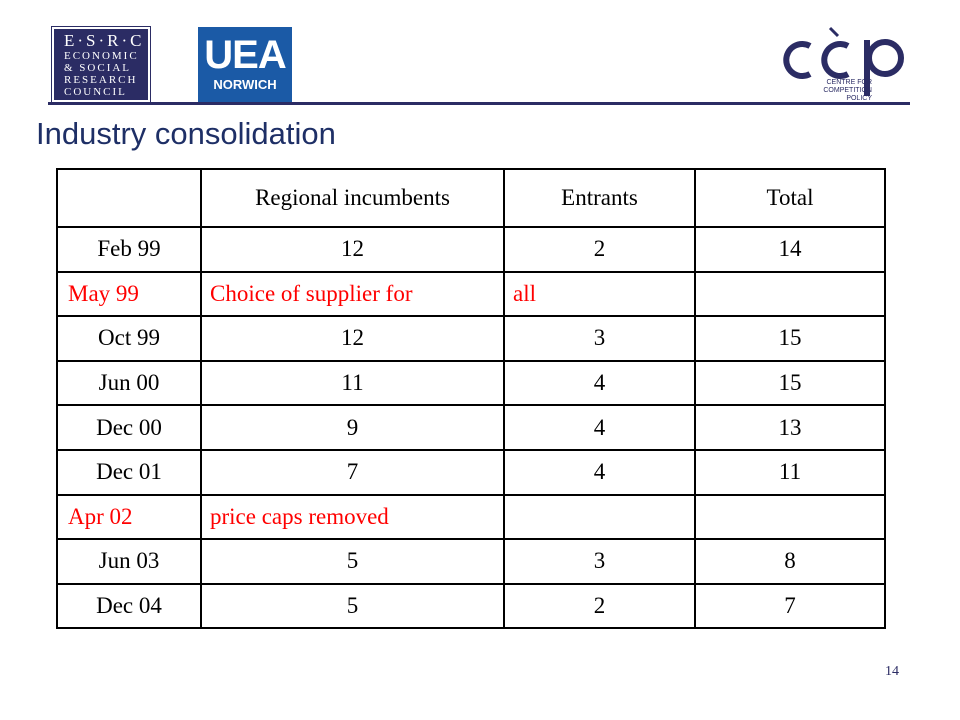 This screenshot has height=720, width=960. What do you see at coordinates (847, 94) in the screenshot?
I see `ccp-sub-line: COMPETITION POLICY` at bounding box center [847, 94].